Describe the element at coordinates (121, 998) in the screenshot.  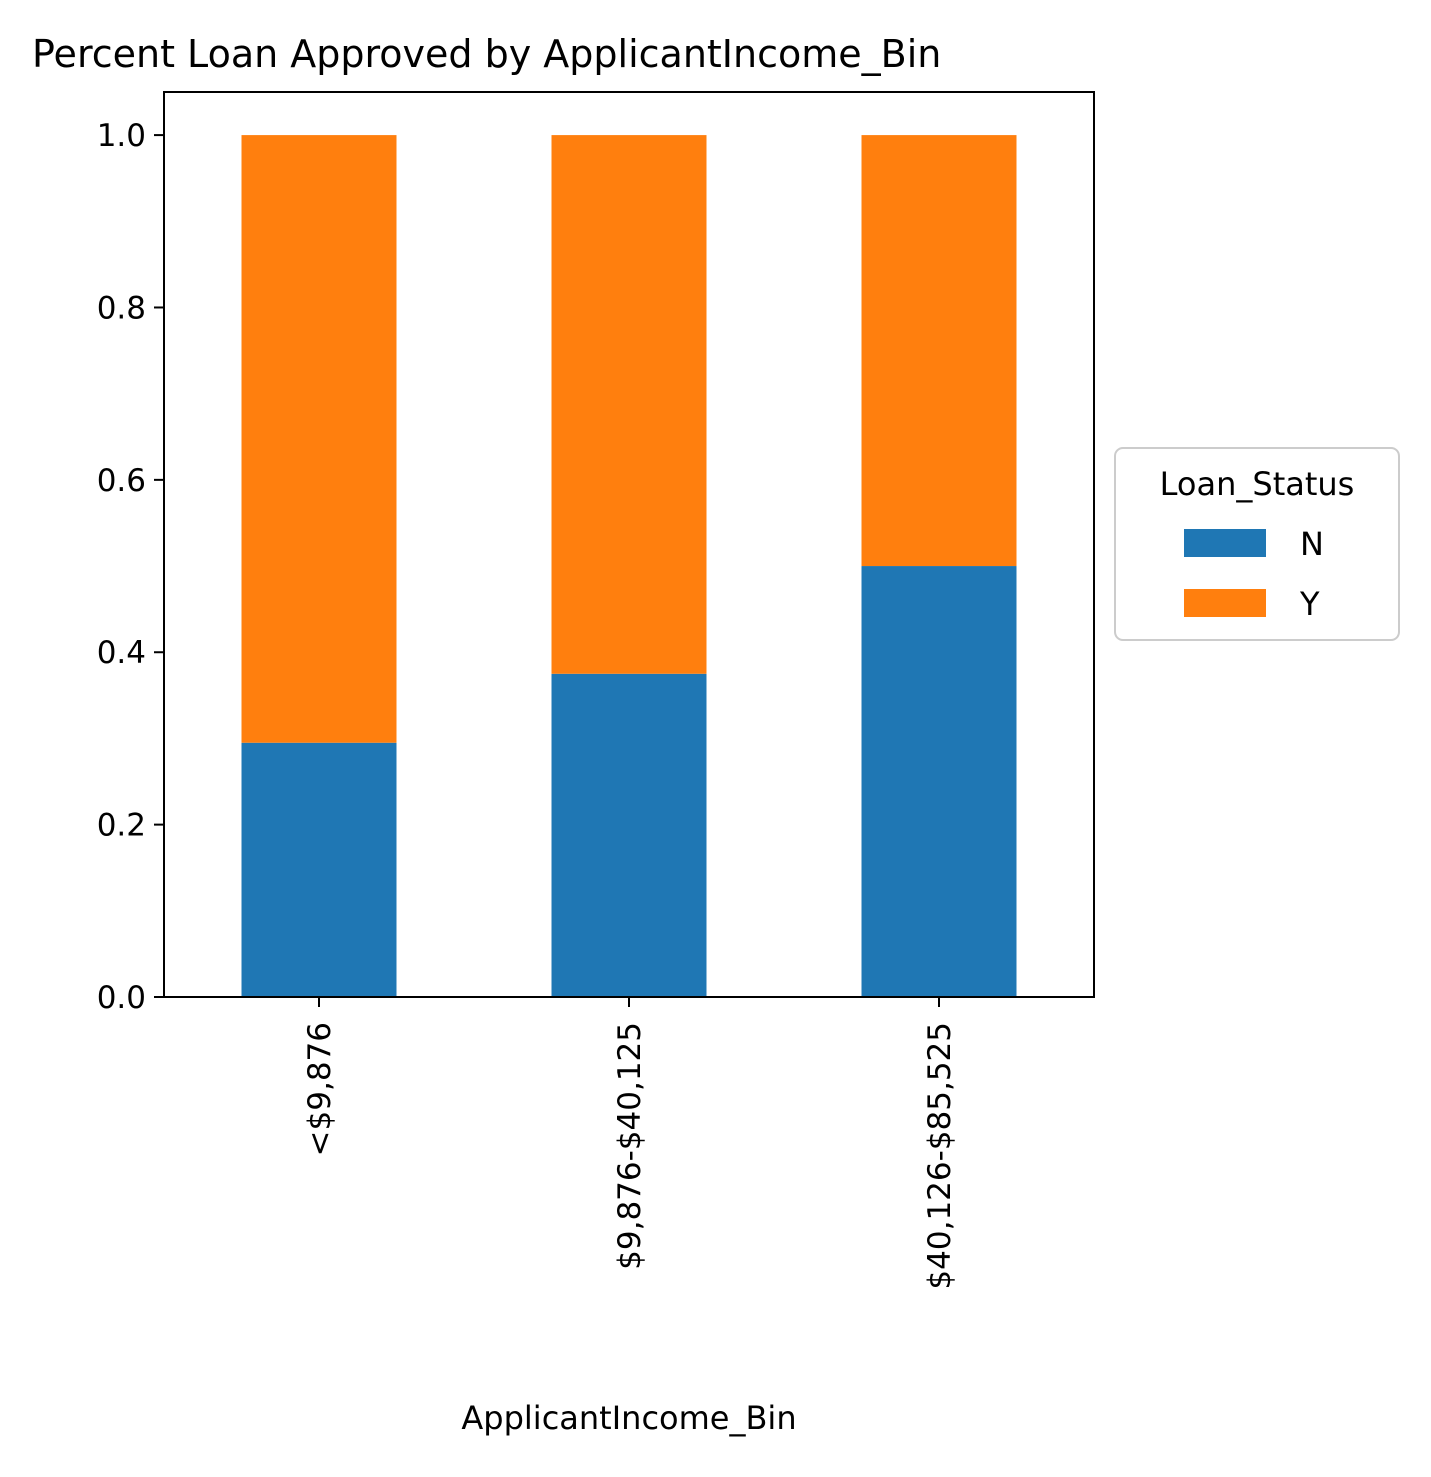
I see `y-tick-label-0: 0.0` at that location.